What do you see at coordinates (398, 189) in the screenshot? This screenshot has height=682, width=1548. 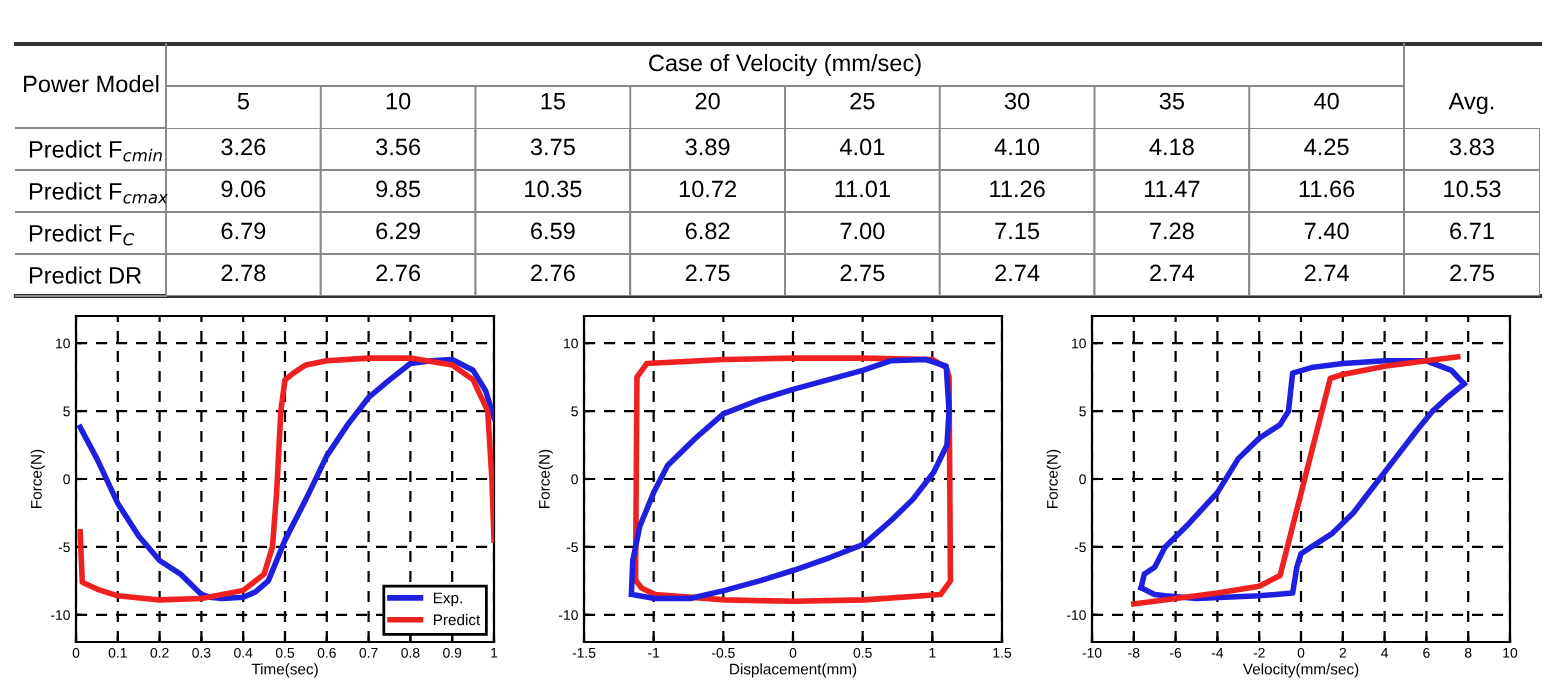 I see `data-label: 9.85` at bounding box center [398, 189].